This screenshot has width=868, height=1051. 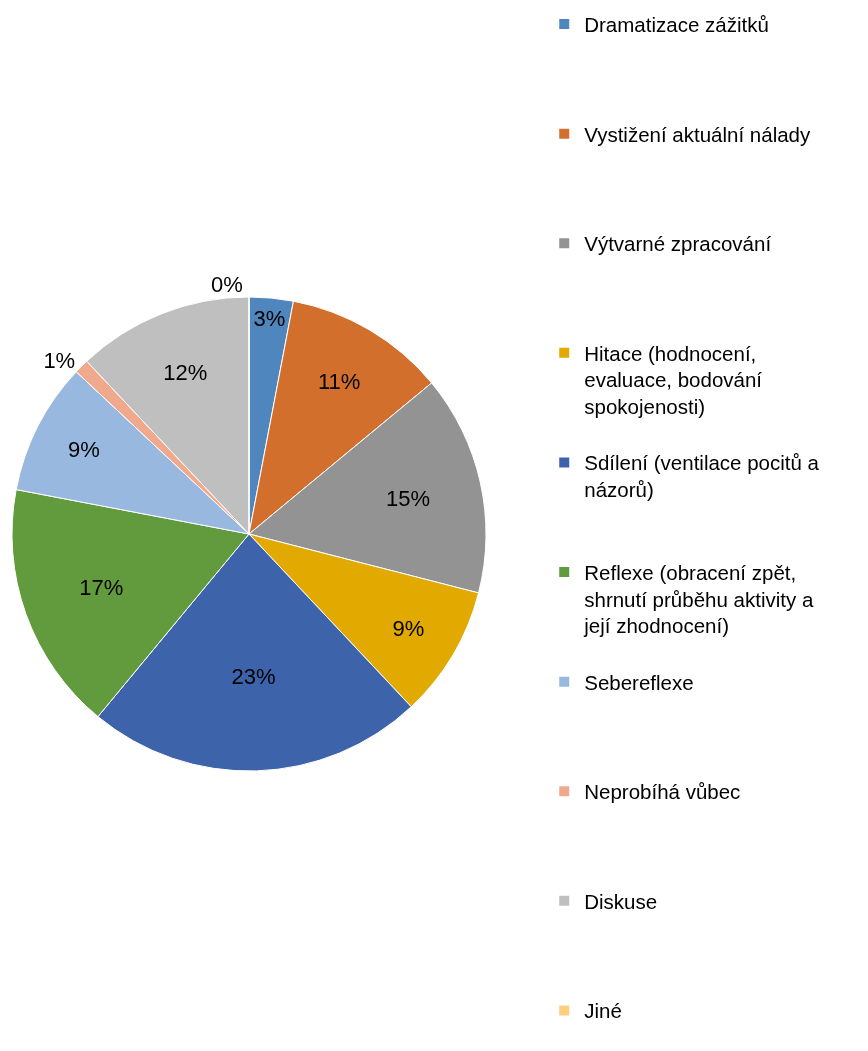 I want to click on legend-label: Neprobíhá vůbec, so click(x=662, y=792).